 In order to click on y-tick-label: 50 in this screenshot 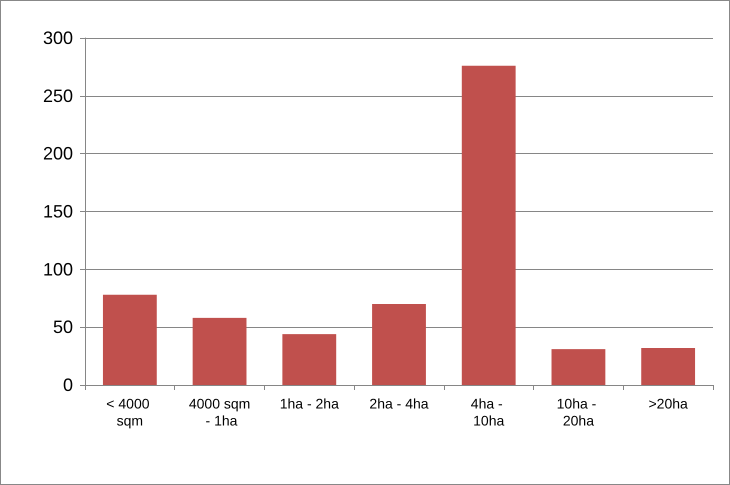, I will do `click(62, 327)`.